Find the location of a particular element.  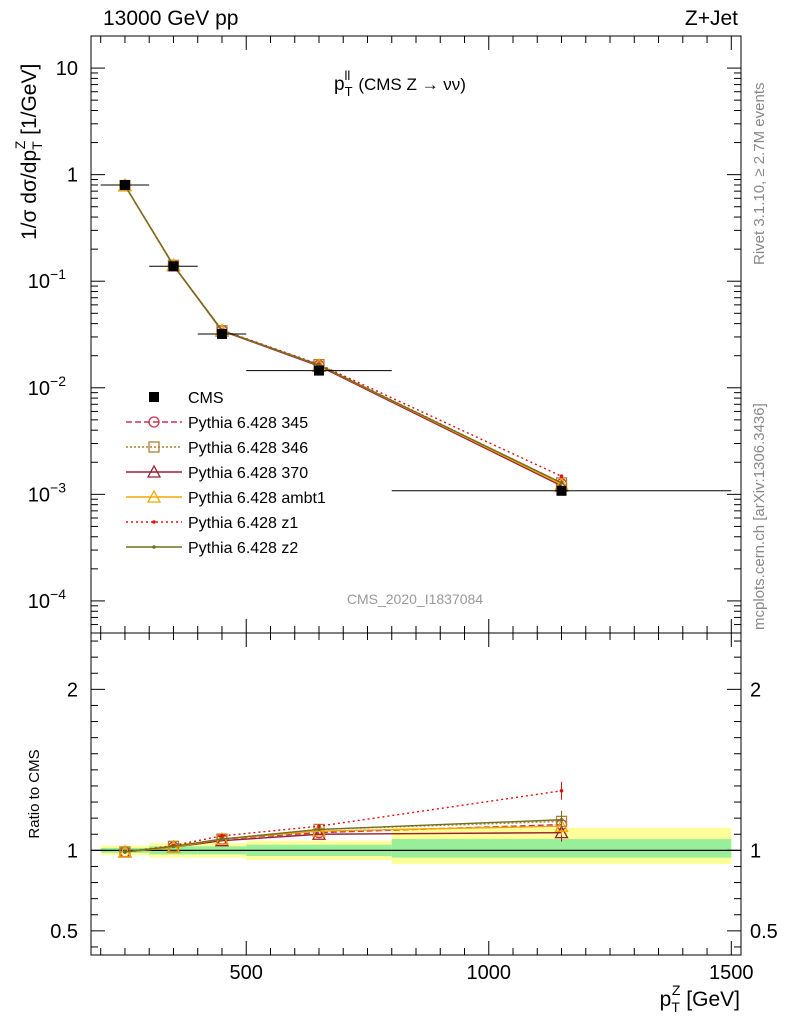

ratio-y-tick-label-right: 1 is located at coordinates (755, 851).